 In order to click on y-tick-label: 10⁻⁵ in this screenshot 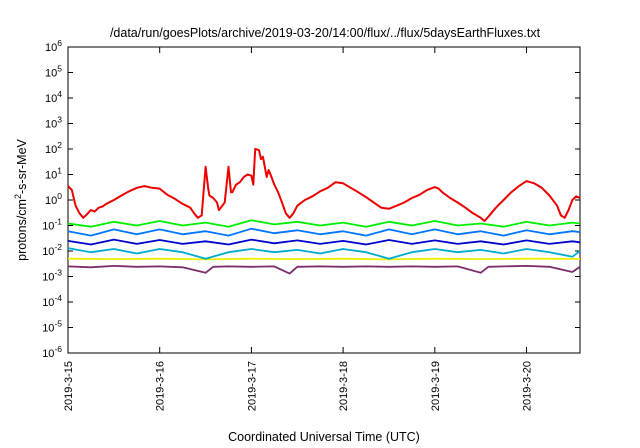, I will do `click(52, 327)`.